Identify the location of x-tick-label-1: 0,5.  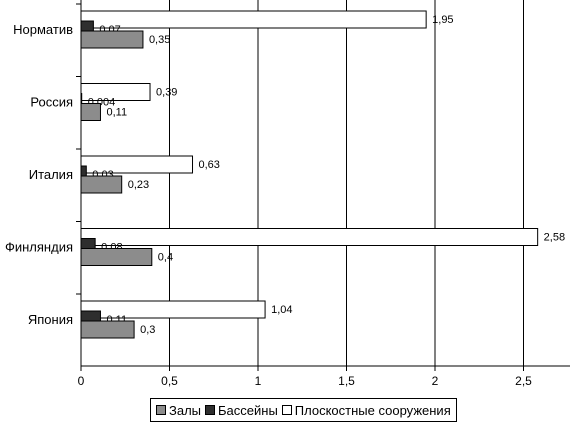
(169, 381).